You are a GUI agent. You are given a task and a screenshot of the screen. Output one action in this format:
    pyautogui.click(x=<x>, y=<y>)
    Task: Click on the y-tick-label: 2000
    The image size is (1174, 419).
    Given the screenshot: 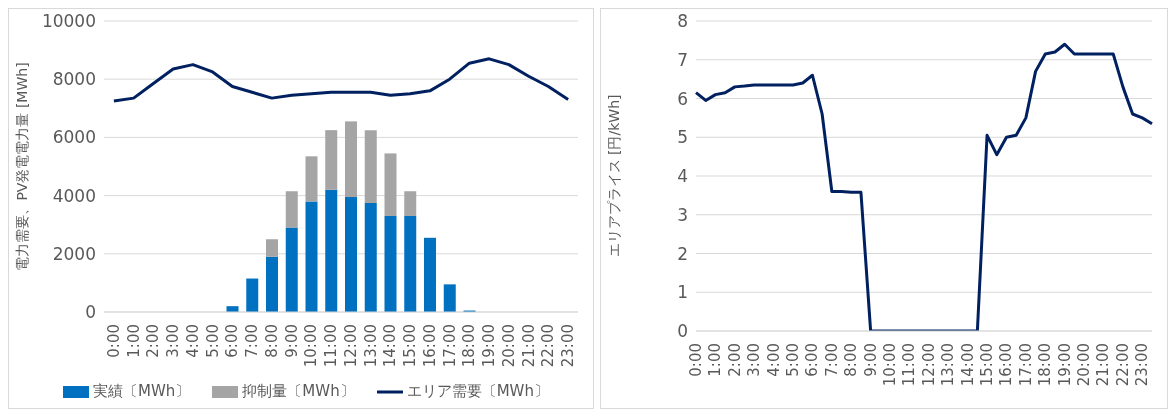 What is the action you would take?
    pyautogui.click(x=74, y=253)
    